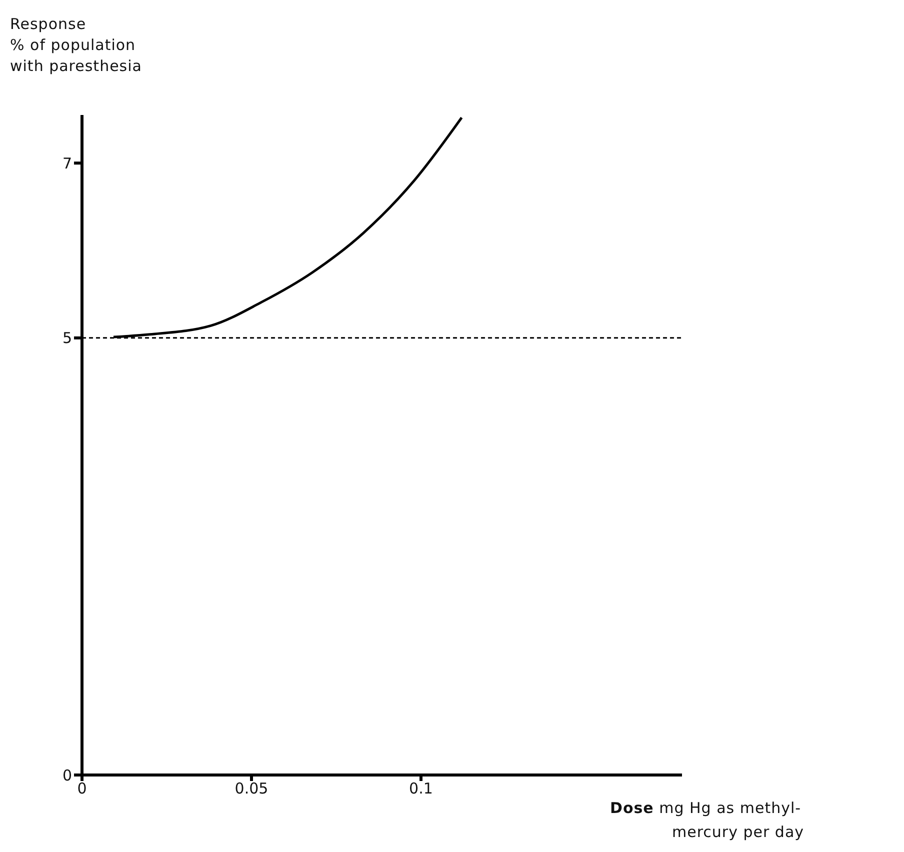  Describe the element at coordinates (67, 775) in the screenshot. I see `y-tick-label: 0` at that location.